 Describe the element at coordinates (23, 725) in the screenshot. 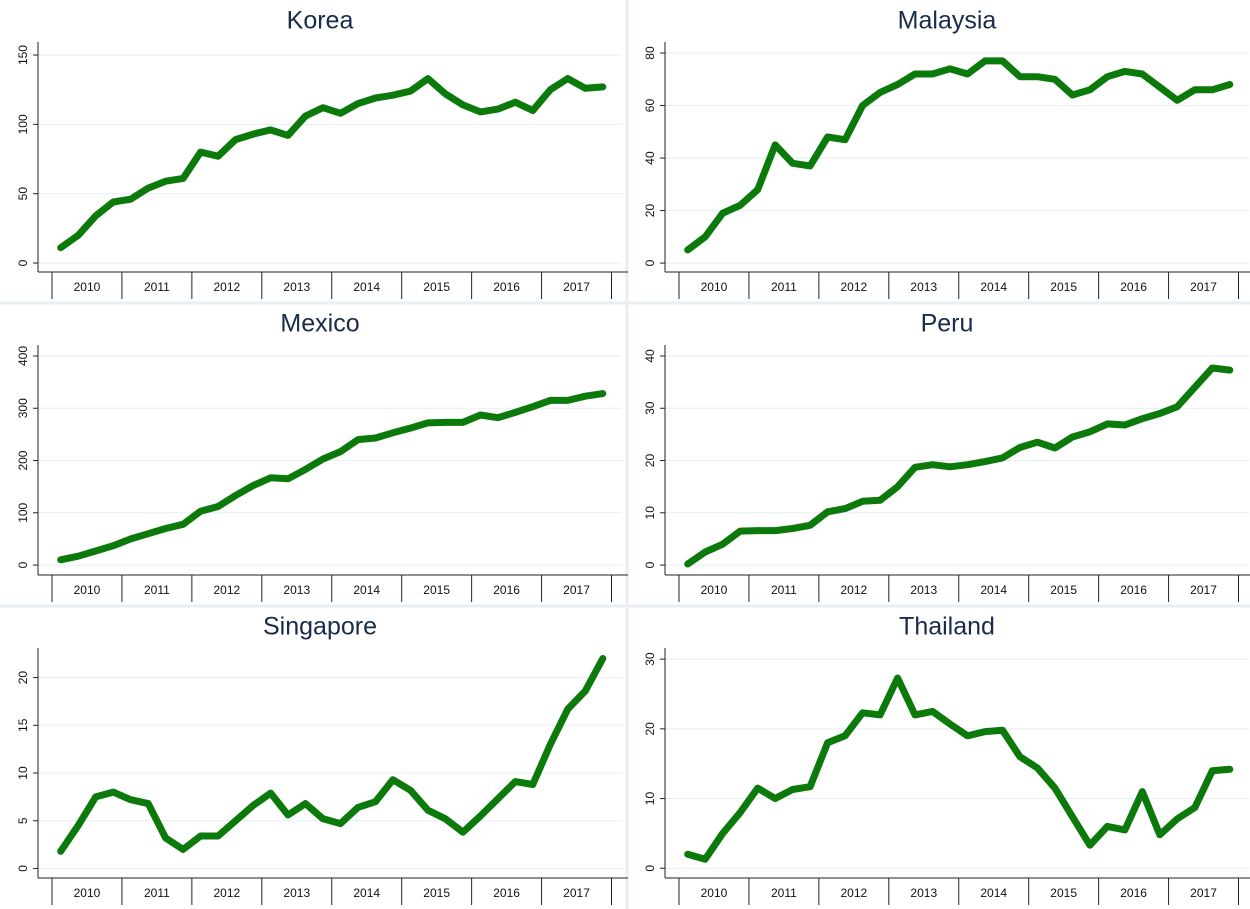

I see `y-tick-label: 15` at that location.